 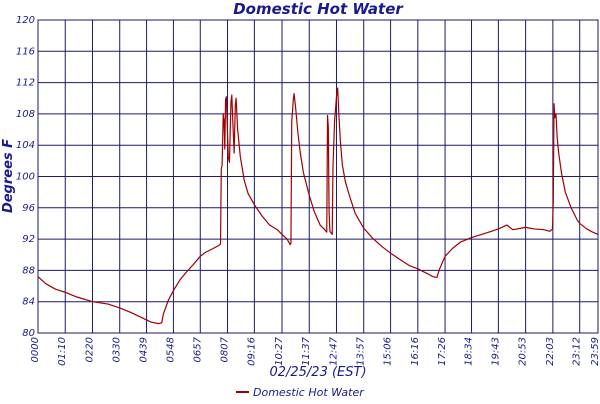 I want to click on x-tick-label: 0657, so click(x=197, y=349).